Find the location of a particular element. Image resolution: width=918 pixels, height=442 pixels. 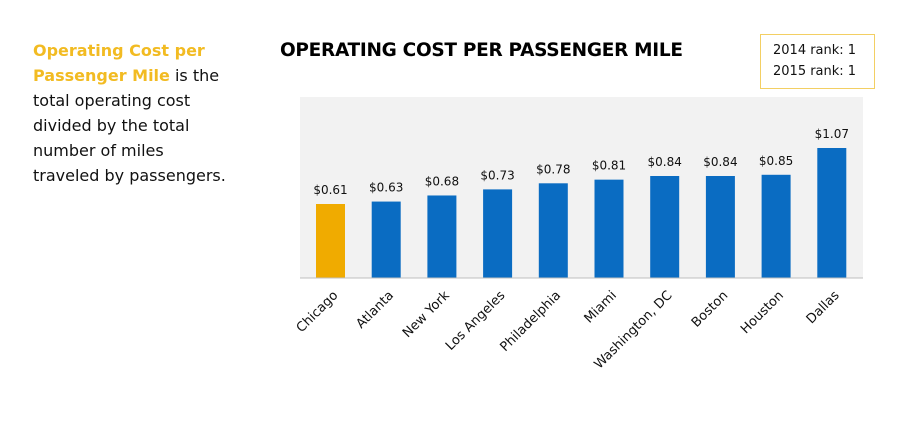

x-tick-label: Houston is located at coordinates (762, 312).